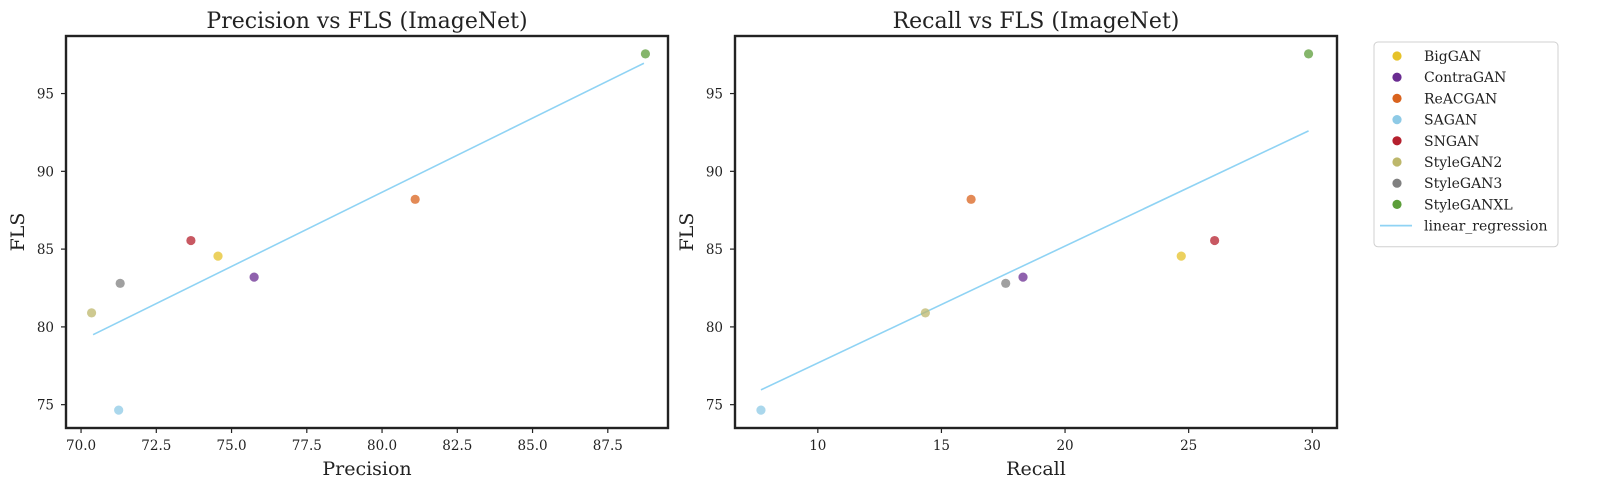 The image size is (1602, 500). What do you see at coordinates (1036, 469) in the screenshot?
I see `x-axis-label: Recall` at bounding box center [1036, 469].